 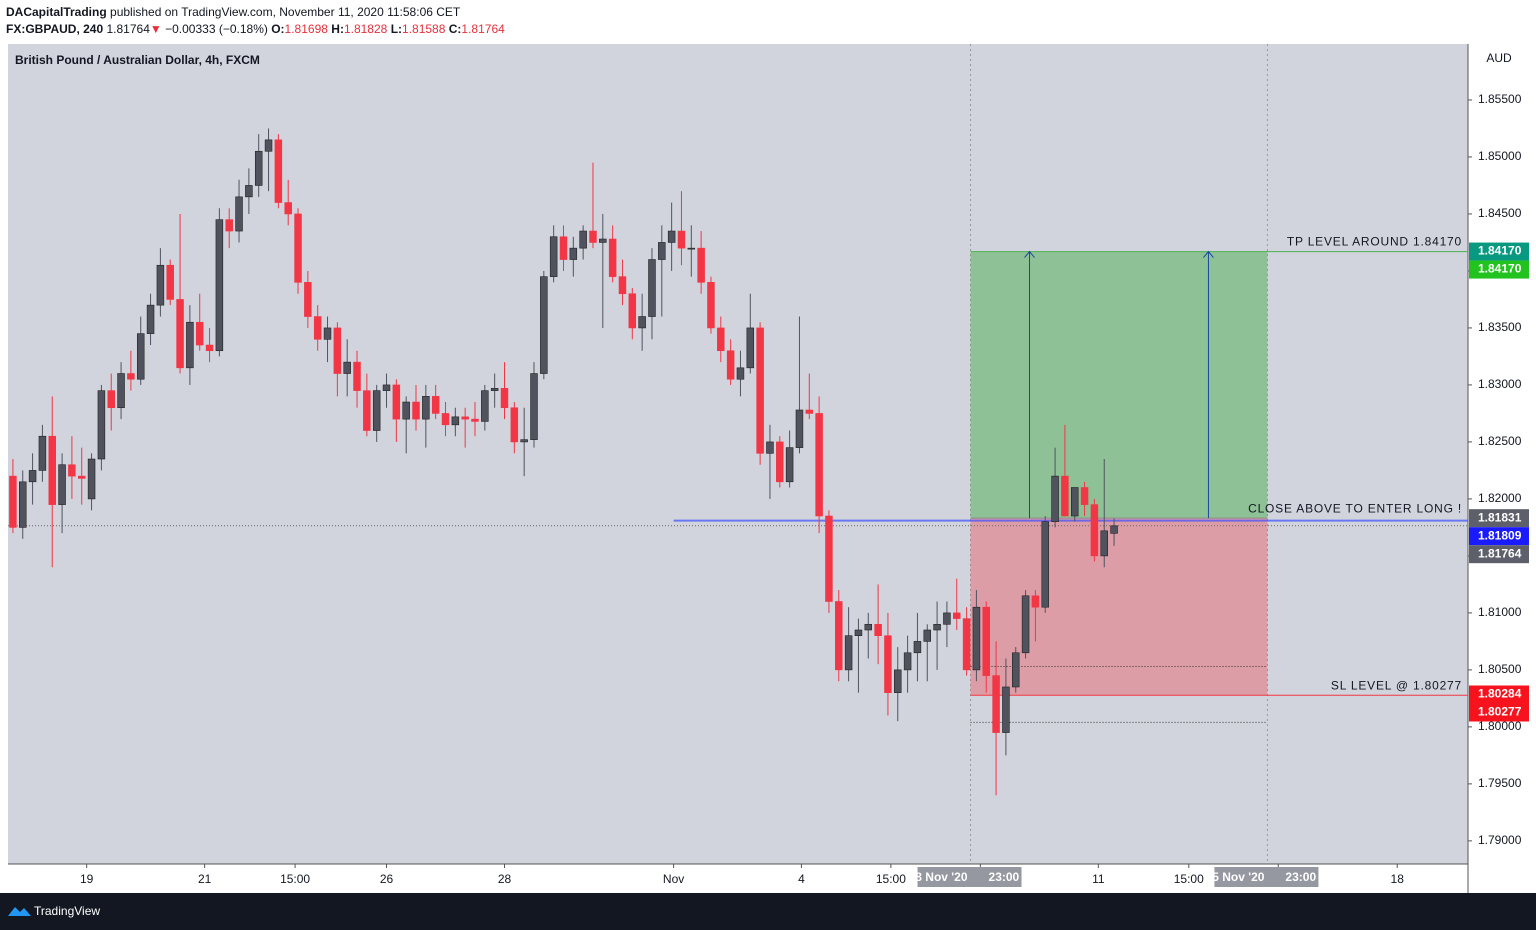 I want to click on y-tick-label: 1.83500, so click(x=1500, y=327).